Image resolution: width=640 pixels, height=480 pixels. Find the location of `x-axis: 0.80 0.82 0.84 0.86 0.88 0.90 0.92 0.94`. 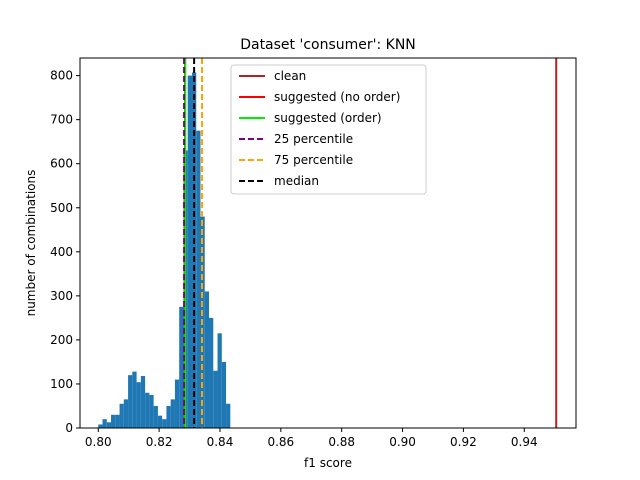

x-axis: 0.80 0.82 0.84 0.86 0.88 0.90 0.92 0.94 is located at coordinates (311, 438).